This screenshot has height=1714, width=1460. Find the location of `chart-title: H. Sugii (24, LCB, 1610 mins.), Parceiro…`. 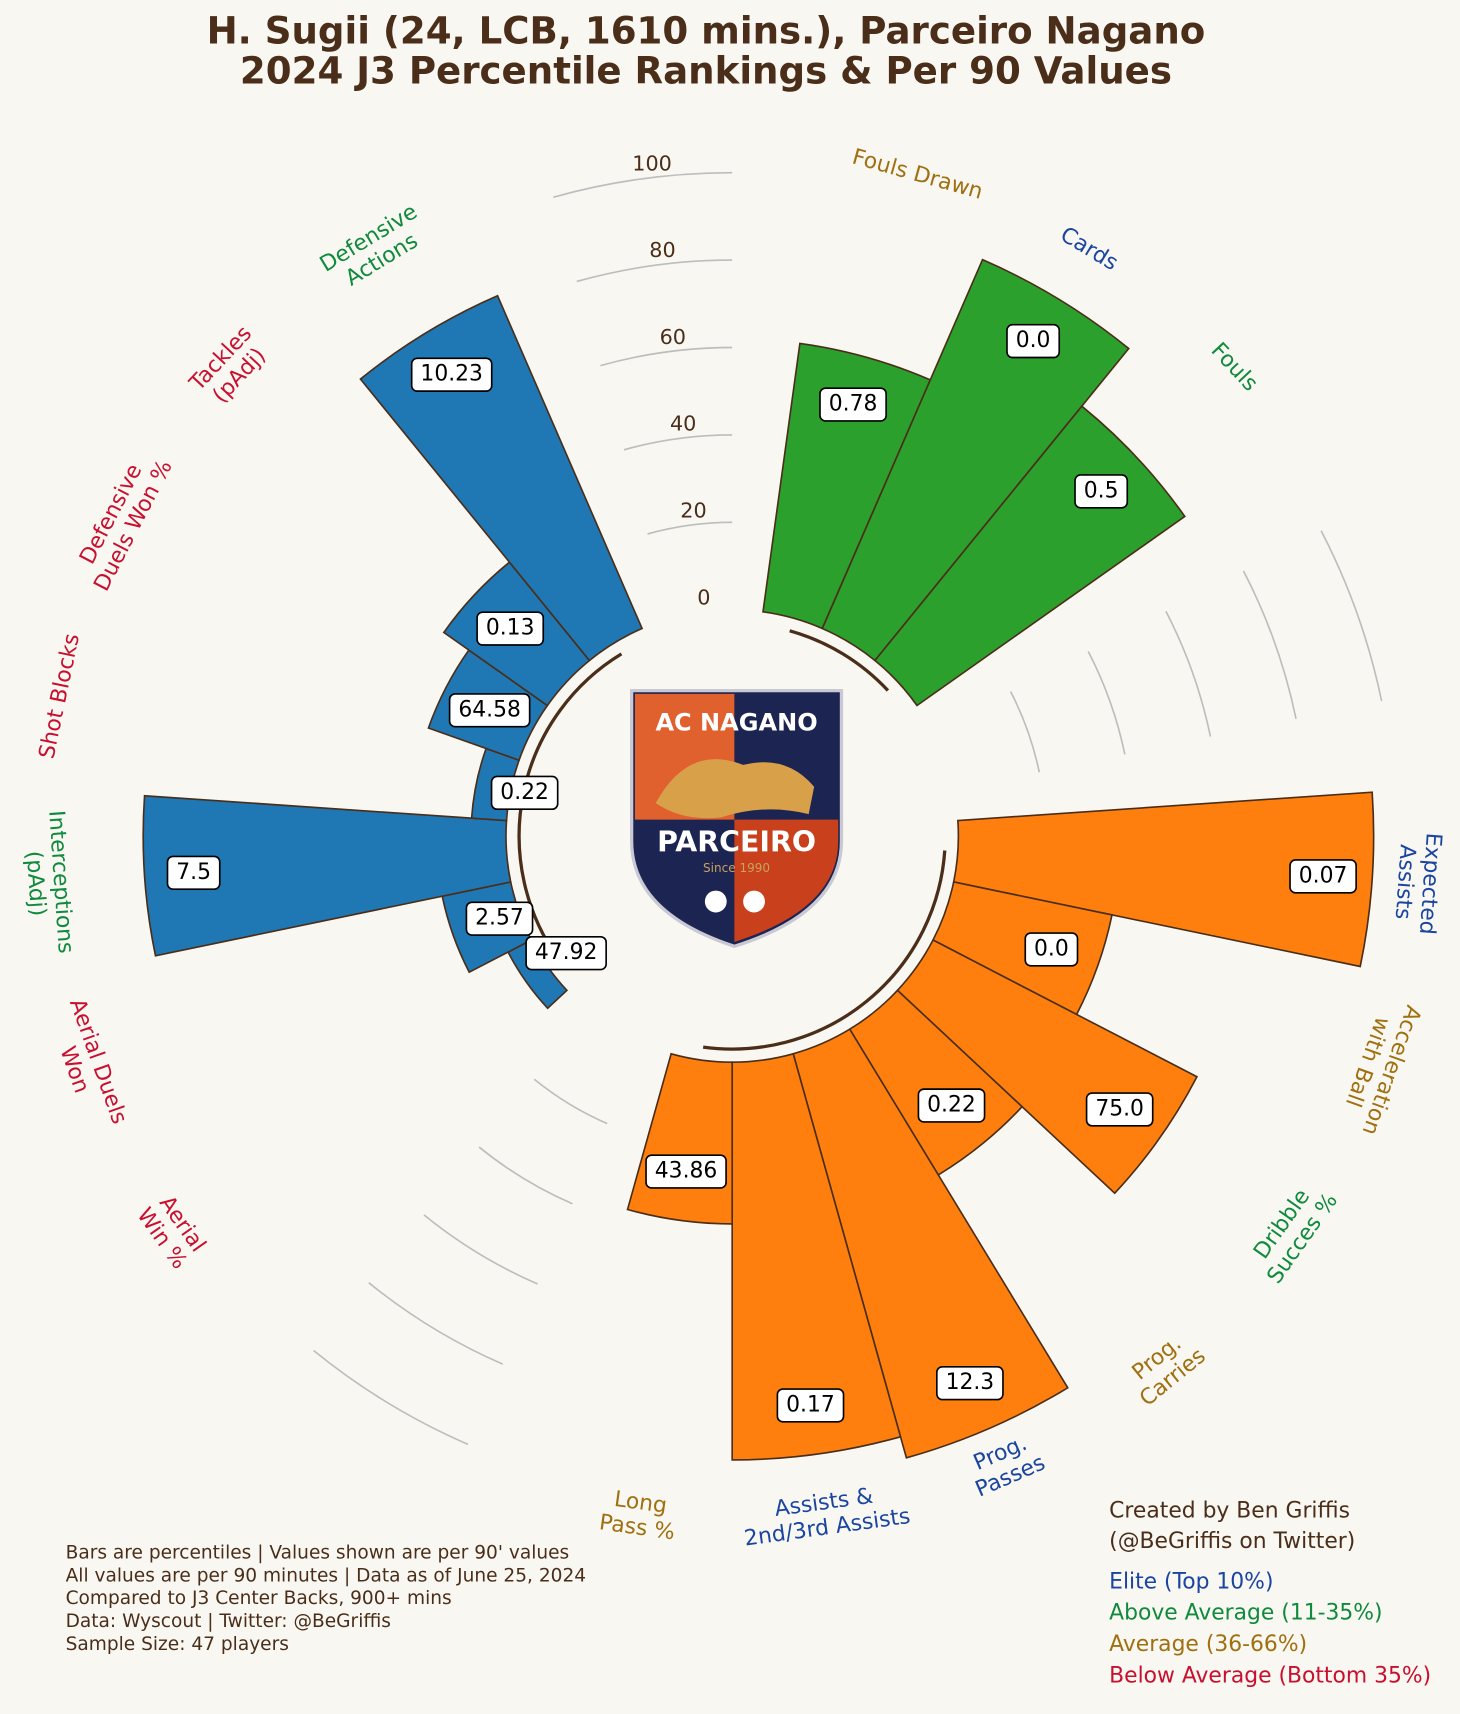

chart-title: H. Sugii (24, LCB, 1610 mins.), Parceiro… is located at coordinates (706, 30).